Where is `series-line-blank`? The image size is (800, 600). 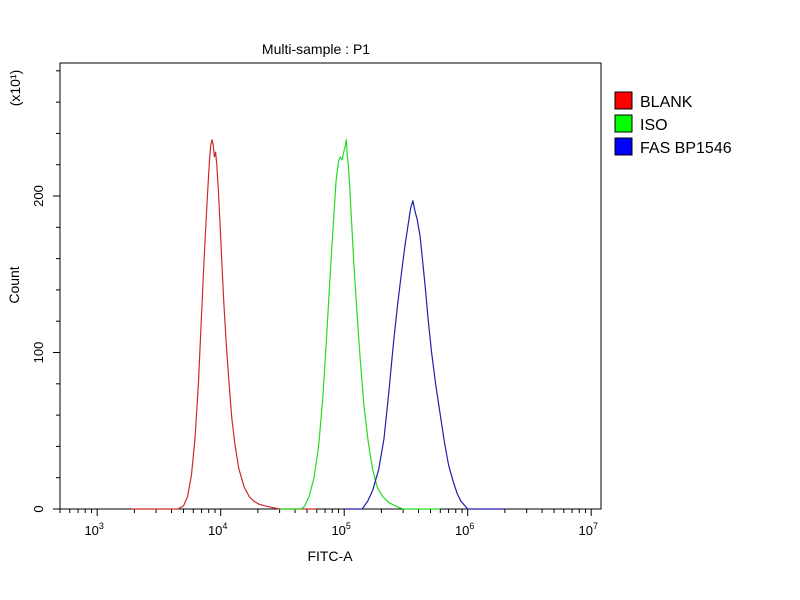
series-line-blank is located at coordinates (224, 324).